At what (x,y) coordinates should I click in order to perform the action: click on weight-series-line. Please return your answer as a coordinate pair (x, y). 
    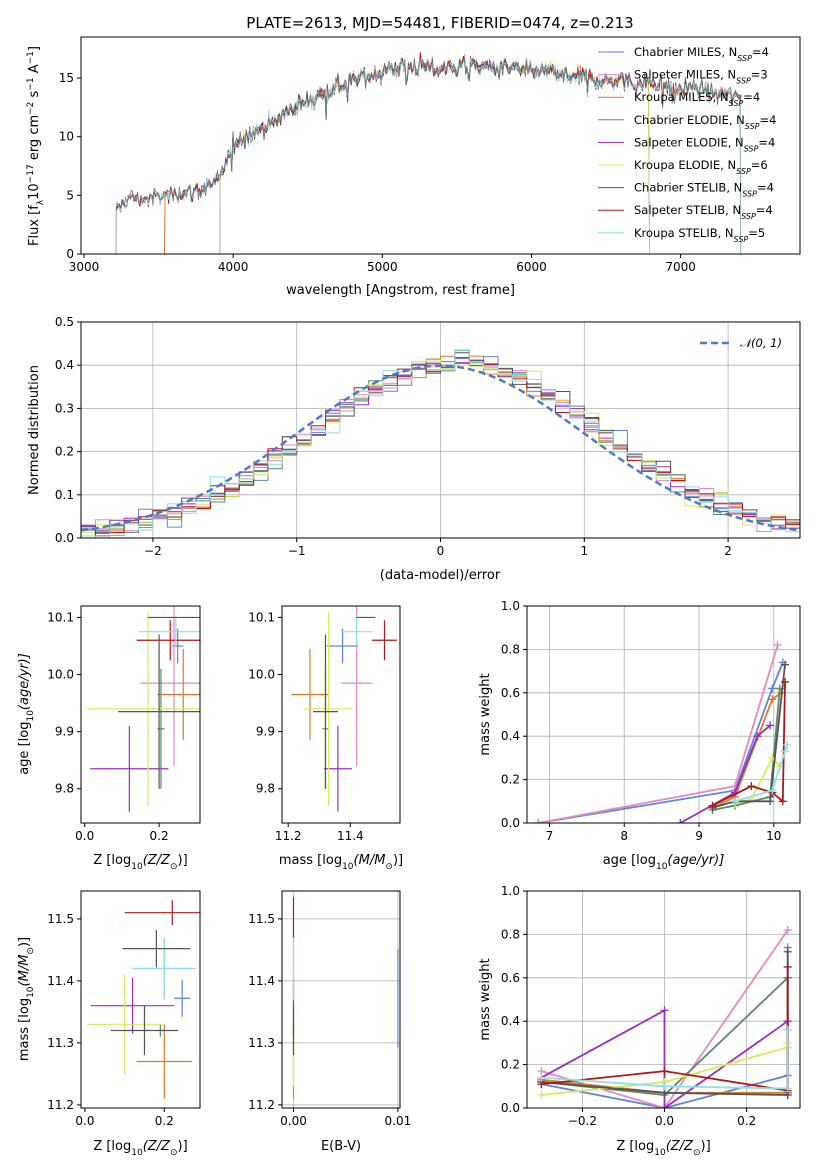
    Looking at the image, I should click on (661, 742).